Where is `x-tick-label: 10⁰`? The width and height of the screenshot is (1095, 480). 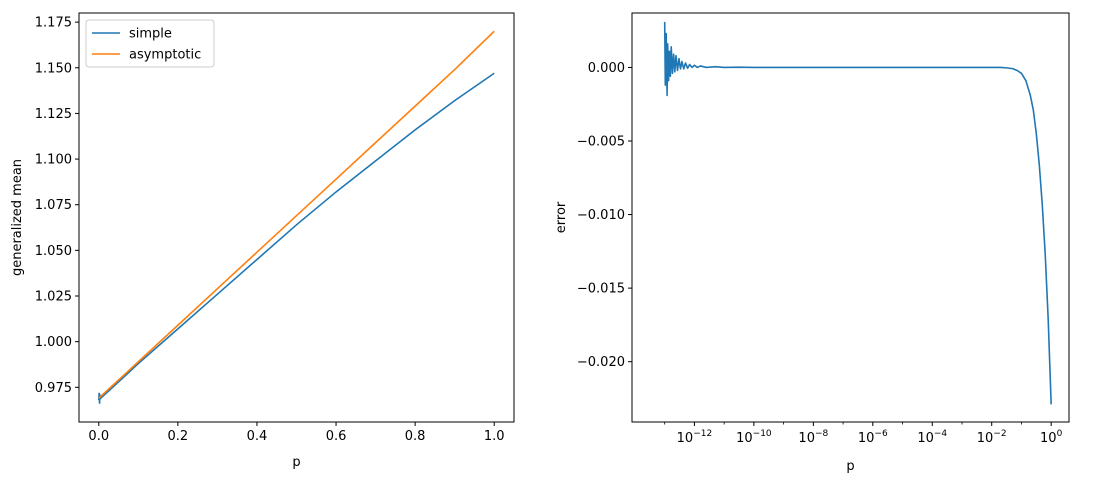 x-tick-label: 10⁰ is located at coordinates (1051, 437).